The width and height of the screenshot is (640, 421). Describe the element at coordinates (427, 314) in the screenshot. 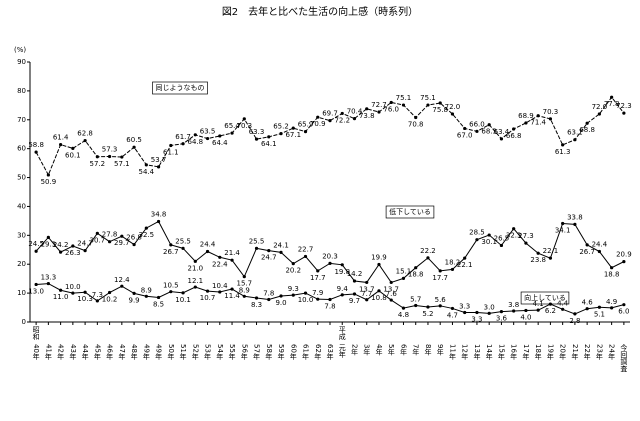

I see `value-label: 5.2` at that location.